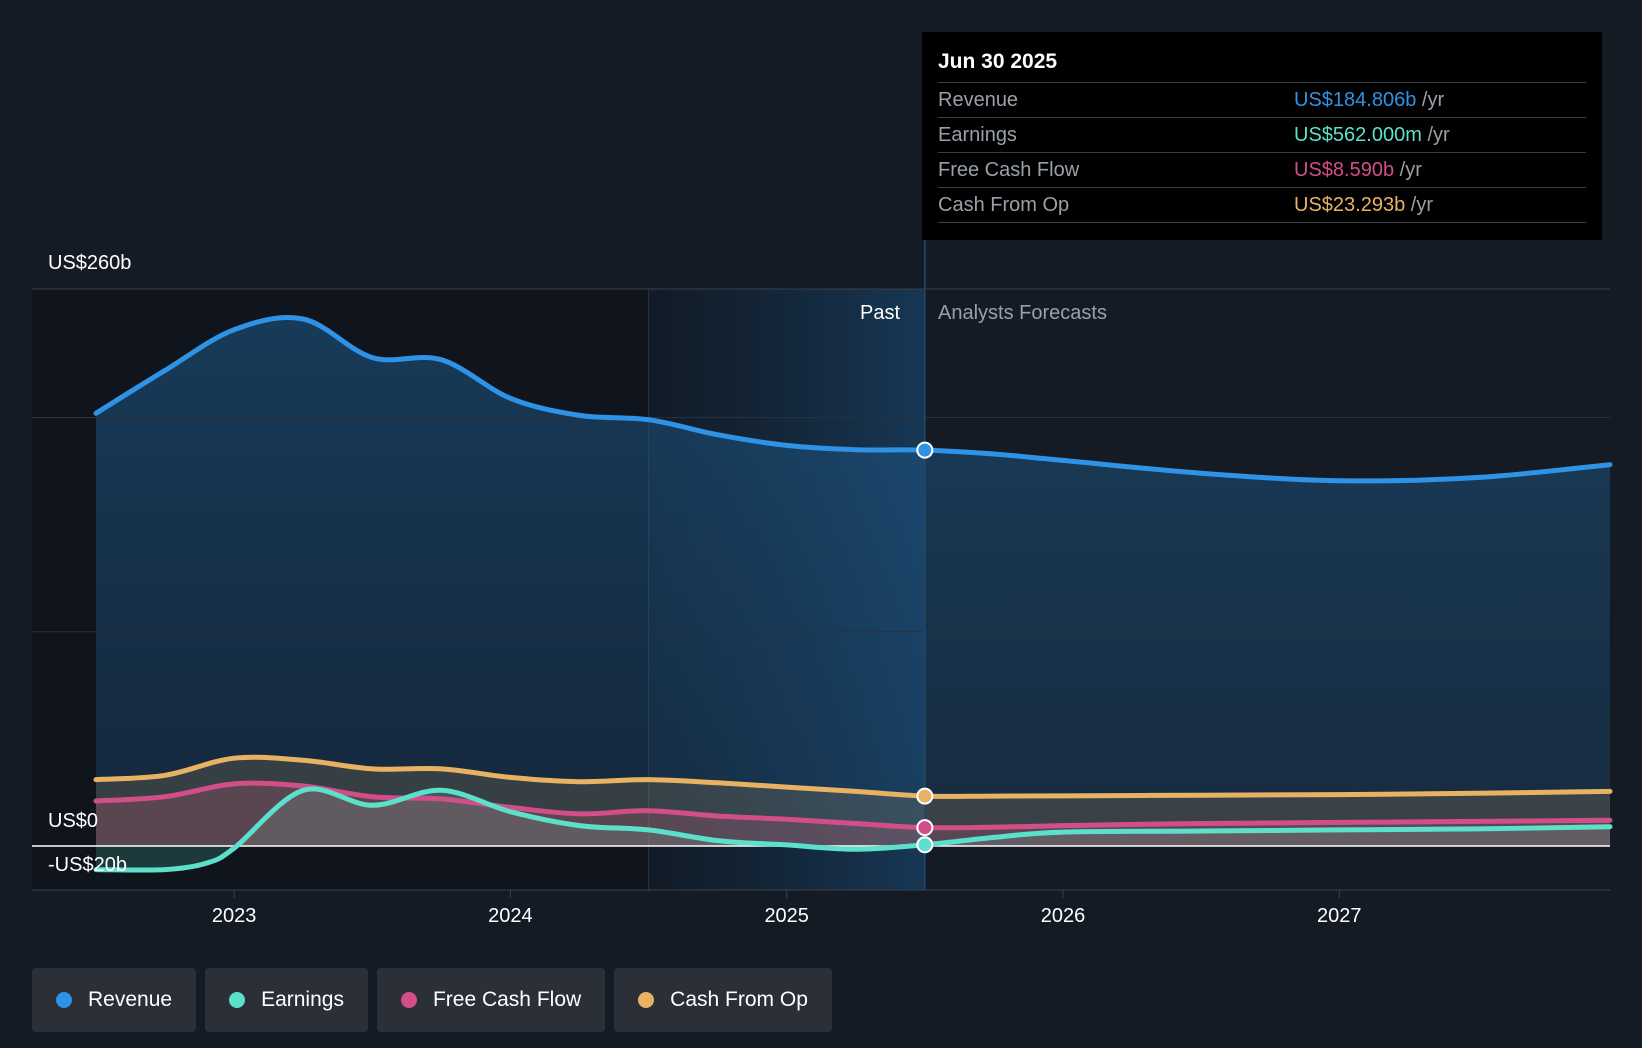  I want to click on legend-item-earnings: Earnings, so click(286, 1000).